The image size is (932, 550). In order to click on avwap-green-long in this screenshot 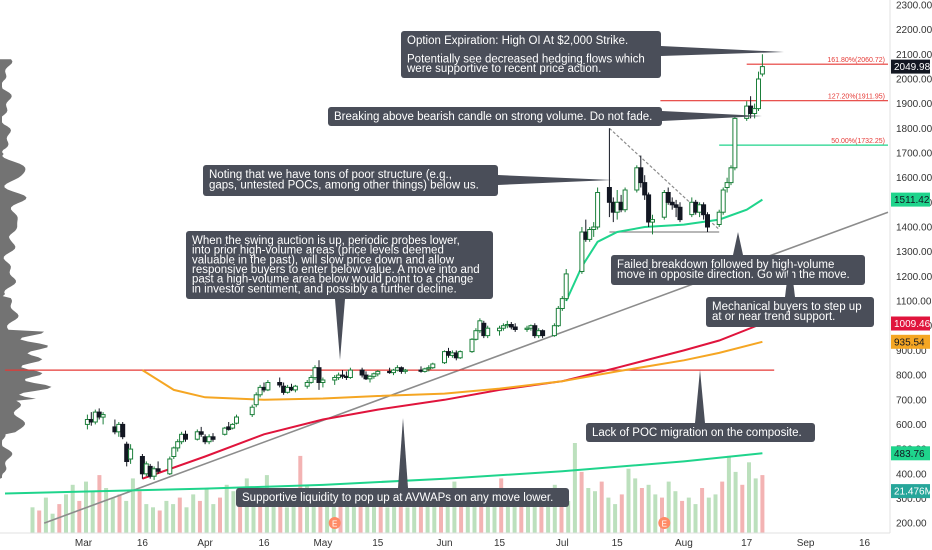, I will do `click(383, 473)`.